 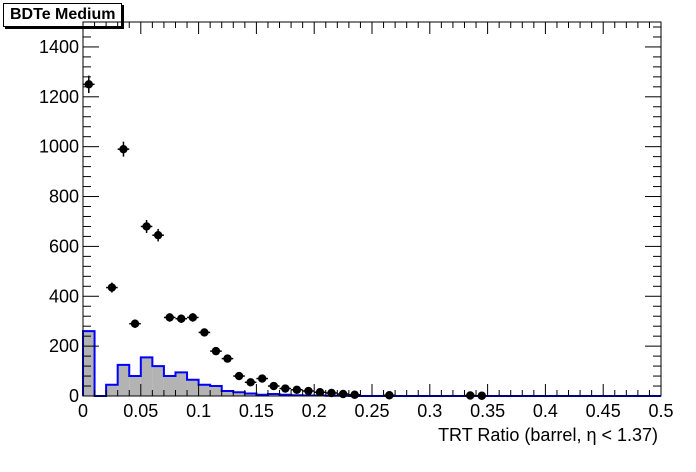 What do you see at coordinates (603, 411) in the screenshot?
I see `x-tick-label: 0.45` at bounding box center [603, 411].